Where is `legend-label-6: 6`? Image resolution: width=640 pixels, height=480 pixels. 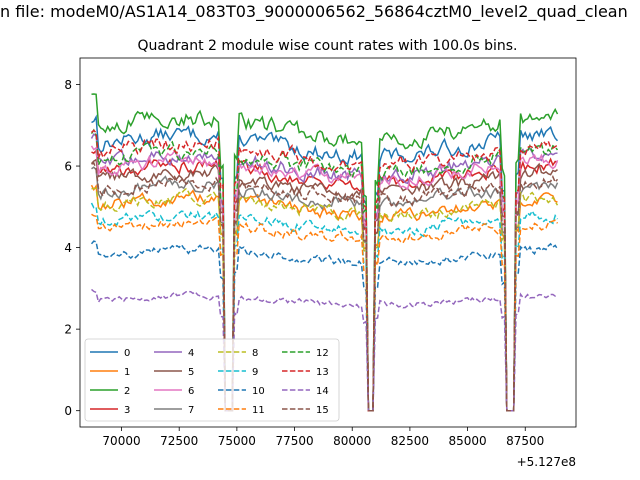
legend-label-6: 6 is located at coordinates (191, 391).